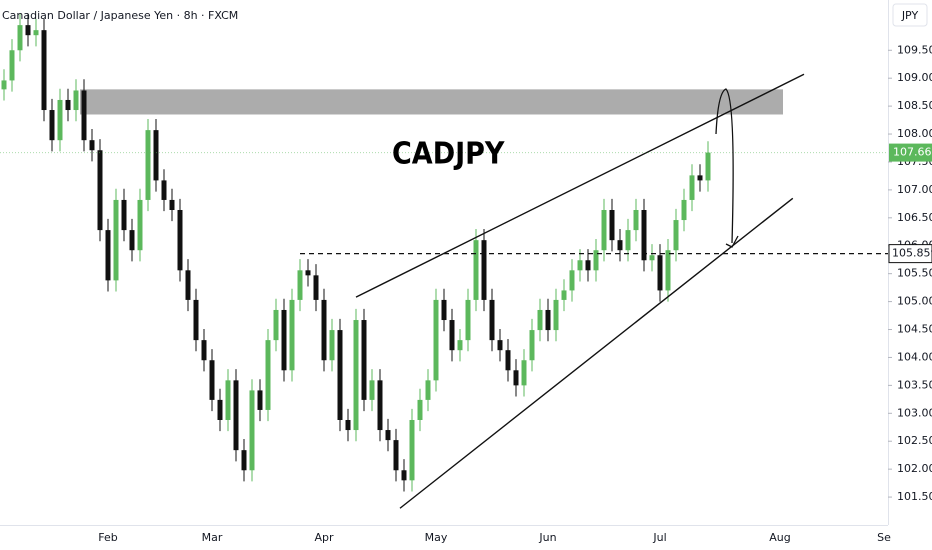 This screenshot has height=550, width=932. Describe the element at coordinates (914, 384) in the screenshot. I see `y-tick-label: 103.500` at that location.